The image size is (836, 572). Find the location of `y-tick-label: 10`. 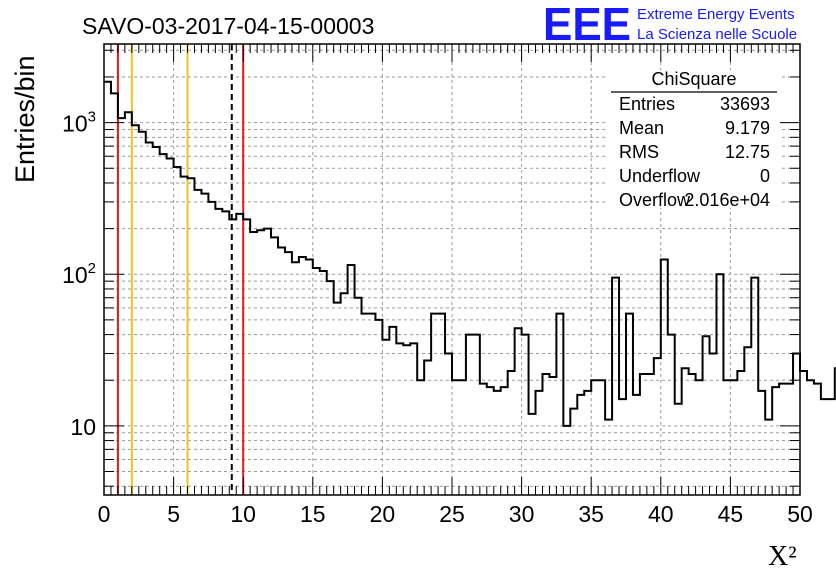

y-tick-label: 10 is located at coordinates (83, 427).